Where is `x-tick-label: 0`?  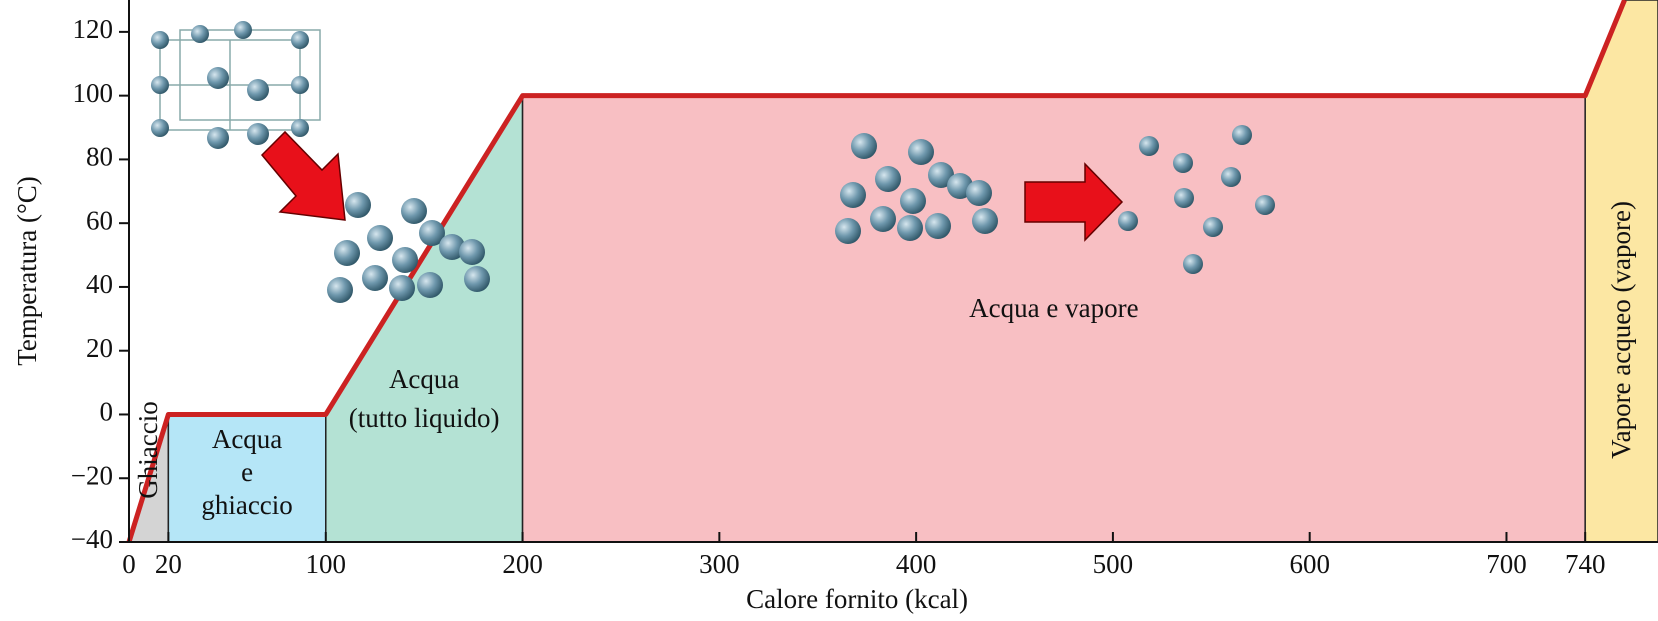
x-tick-label: 0 is located at coordinates (129, 564).